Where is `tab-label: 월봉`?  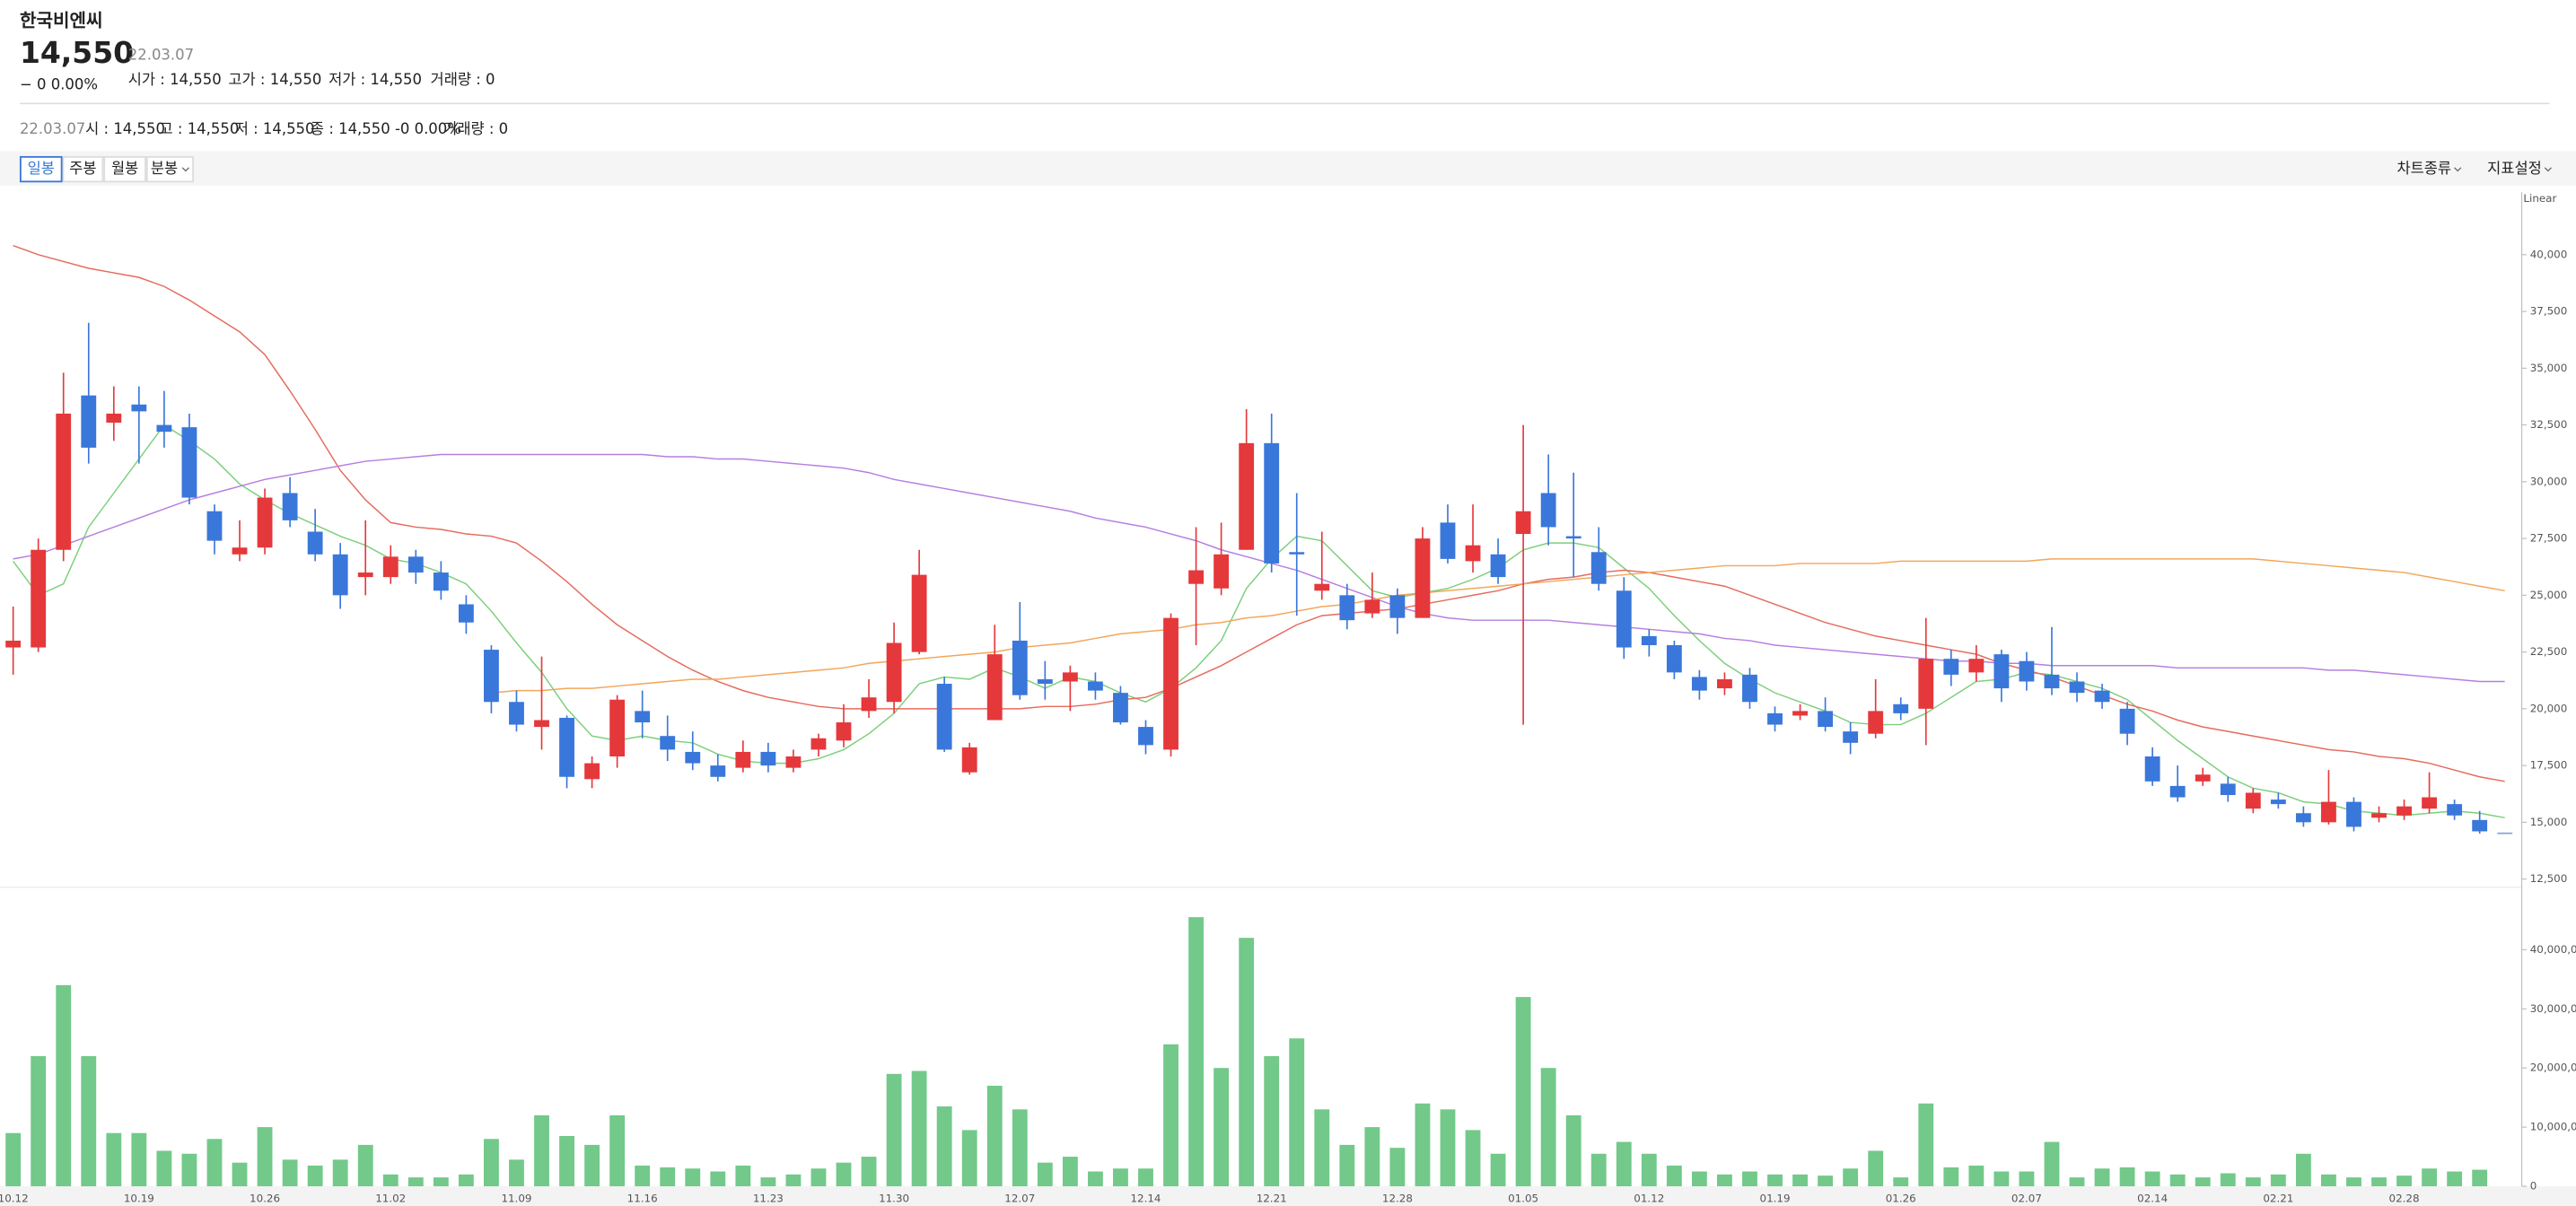 tab-label: 월봉 is located at coordinates (124, 169).